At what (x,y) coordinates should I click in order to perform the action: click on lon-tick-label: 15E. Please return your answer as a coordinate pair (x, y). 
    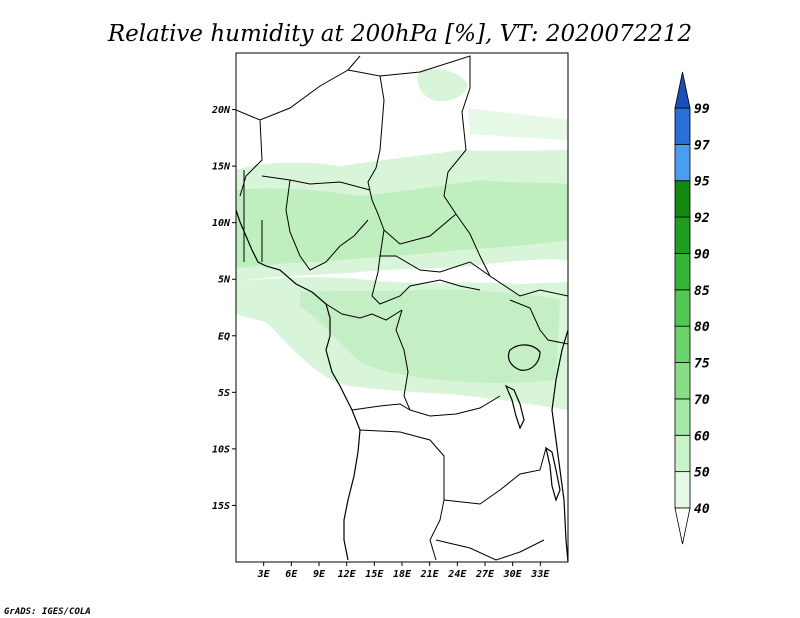
    Looking at the image, I should click on (374, 574).